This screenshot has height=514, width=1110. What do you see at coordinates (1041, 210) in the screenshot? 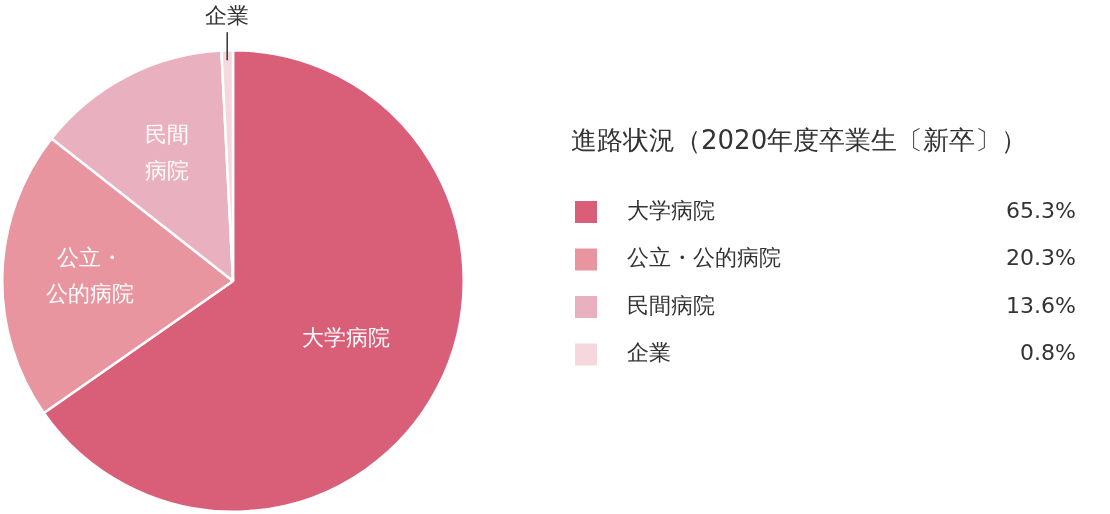
I see `data-label: 65.3%` at bounding box center [1041, 210].